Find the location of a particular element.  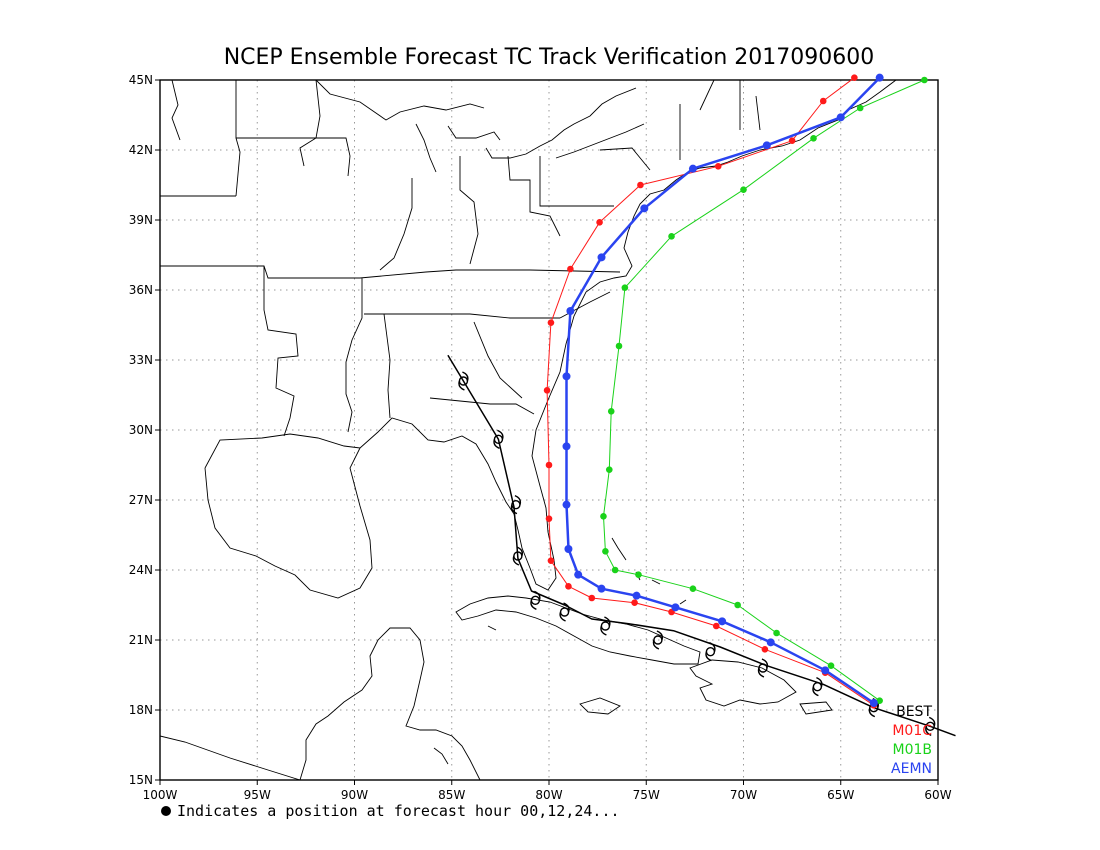

x-tick-label: 85W is located at coordinates (451, 795).